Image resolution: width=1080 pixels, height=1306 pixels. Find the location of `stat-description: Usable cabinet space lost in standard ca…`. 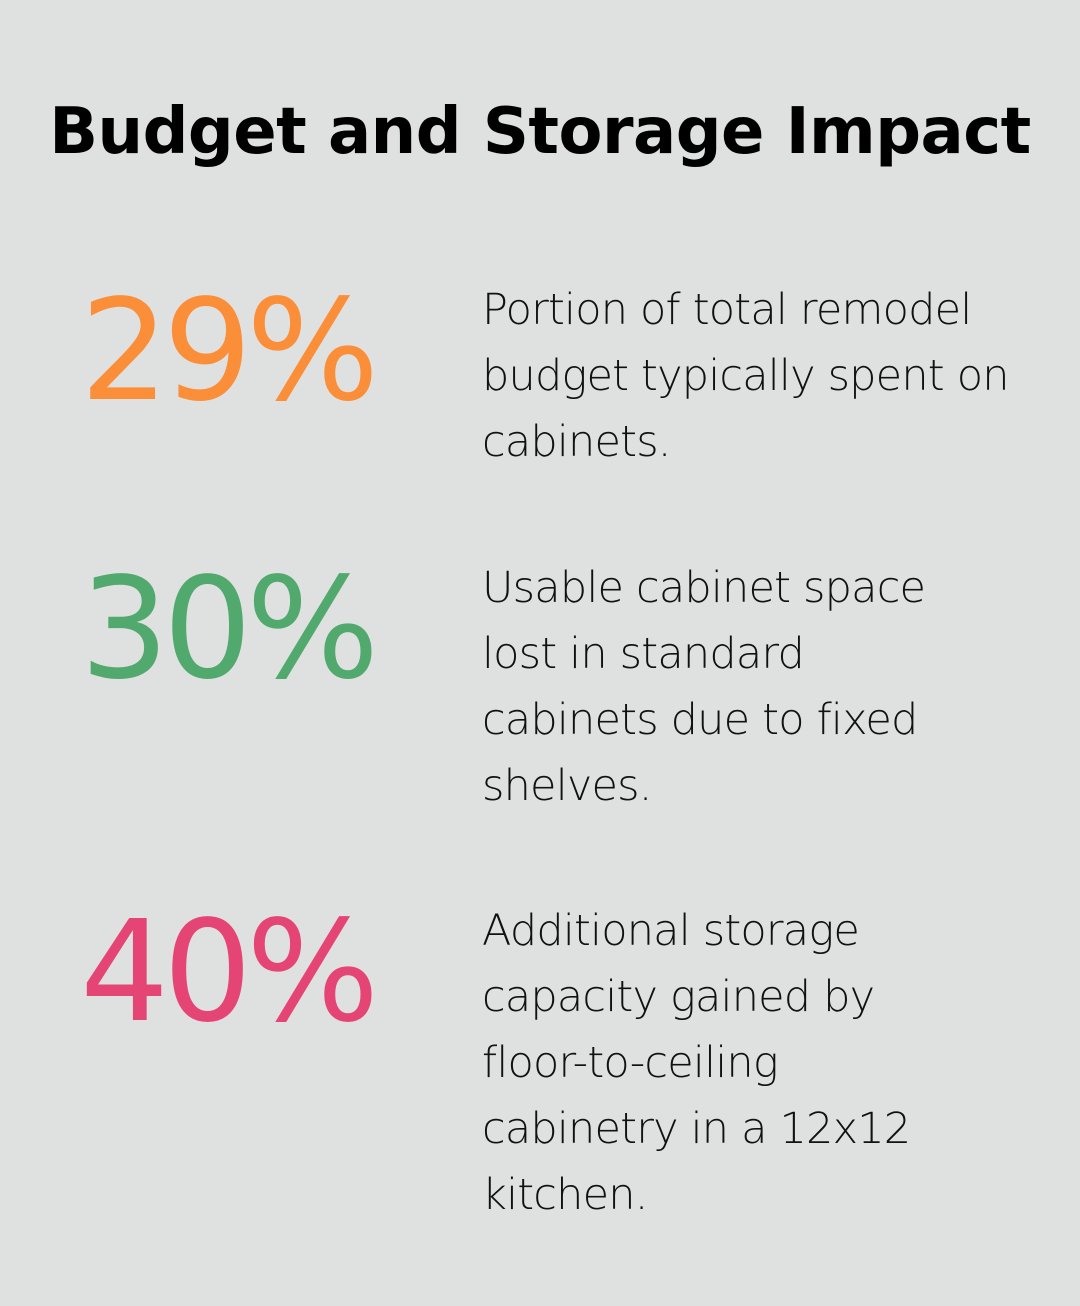

stat-description: Usable cabinet space lost in standard ca… is located at coordinates (704, 687).